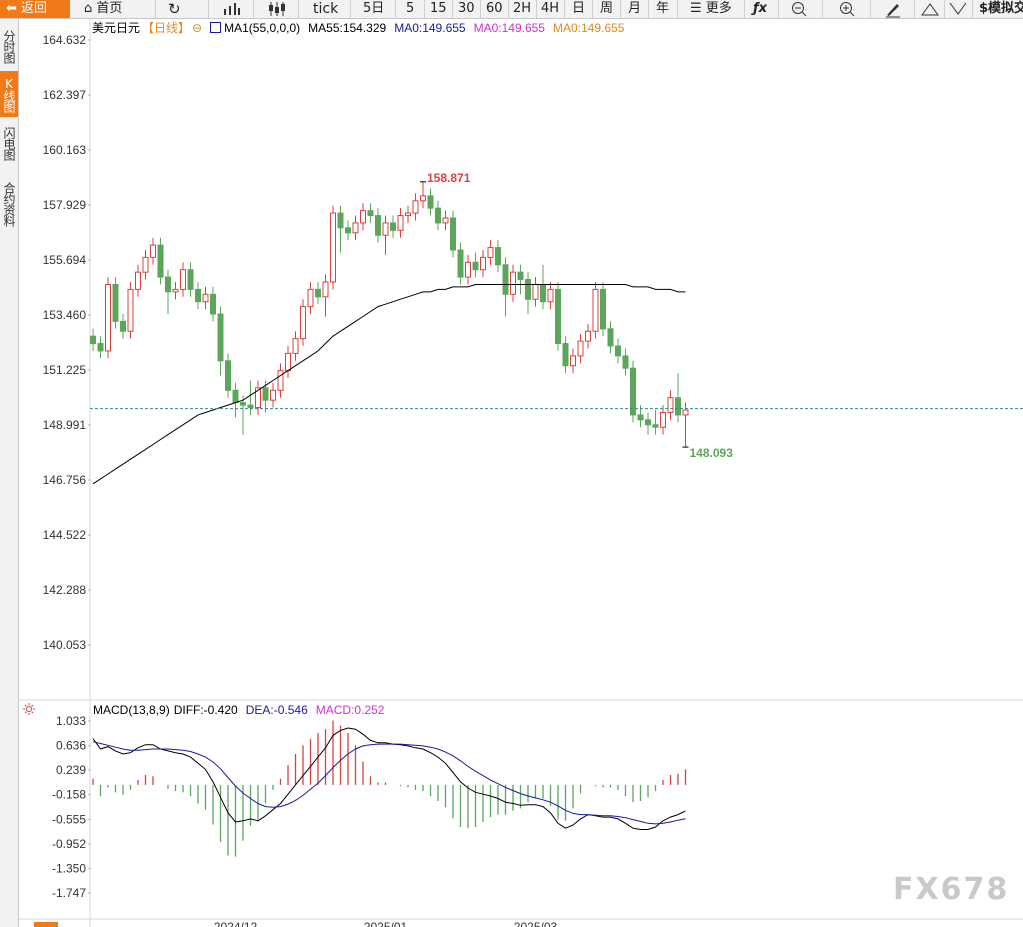 This screenshot has height=927, width=1023. Describe the element at coordinates (65, 260) in the screenshot. I see `y-tick-label: 155.694` at that location.